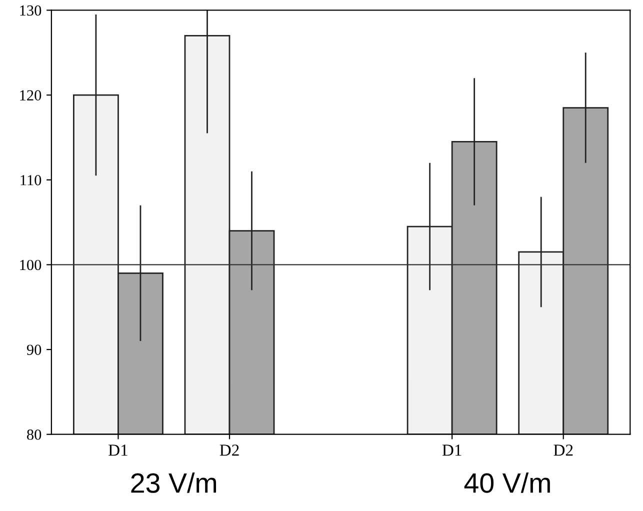 This screenshot has height=511, width=643. What do you see at coordinates (31, 265) in the screenshot?
I see `y-tick-label: 100` at bounding box center [31, 265].